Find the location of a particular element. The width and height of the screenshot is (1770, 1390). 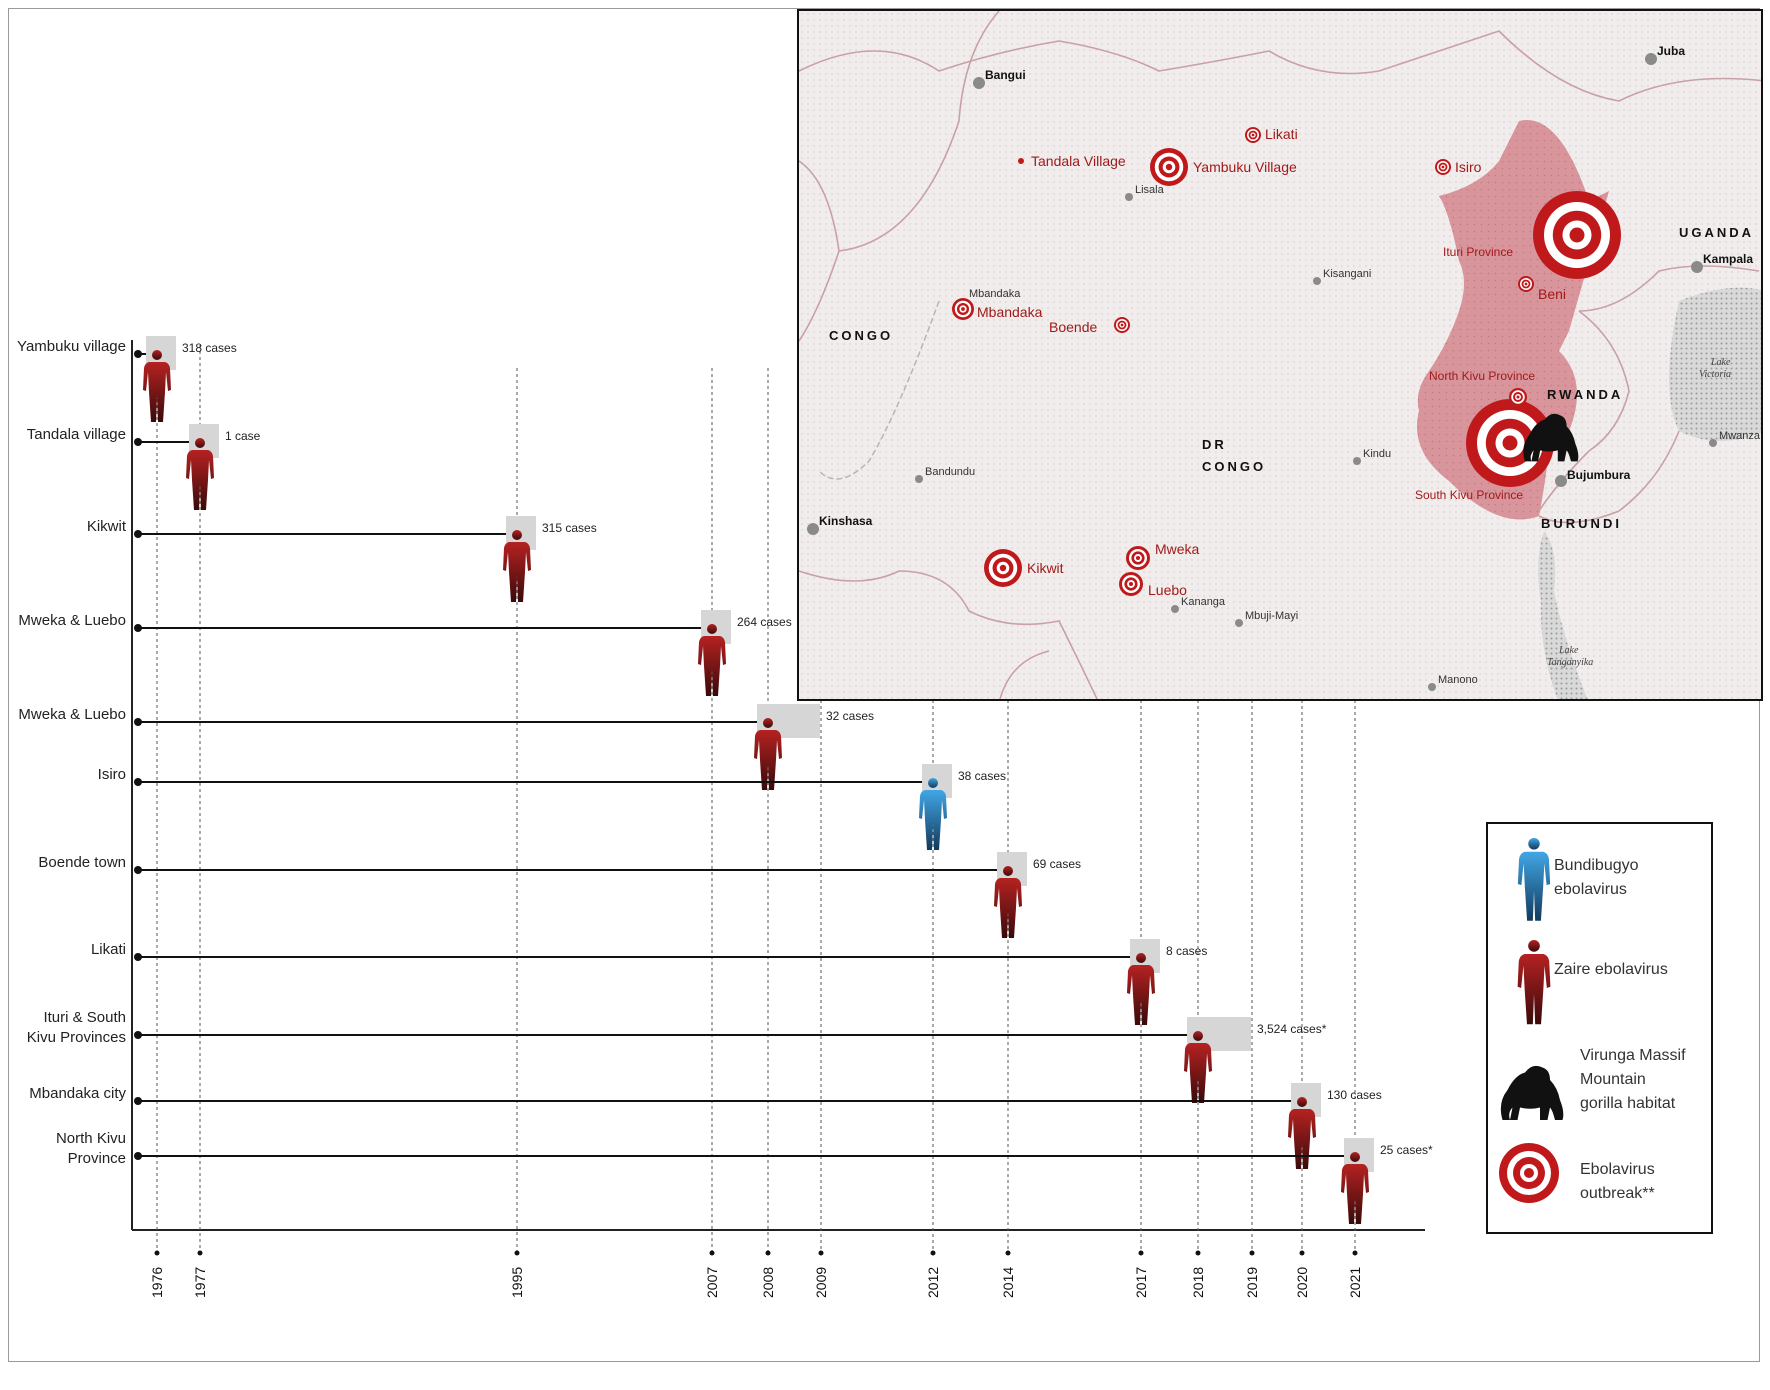

outbreak-site-label: Luebo is located at coordinates (1167, 590).